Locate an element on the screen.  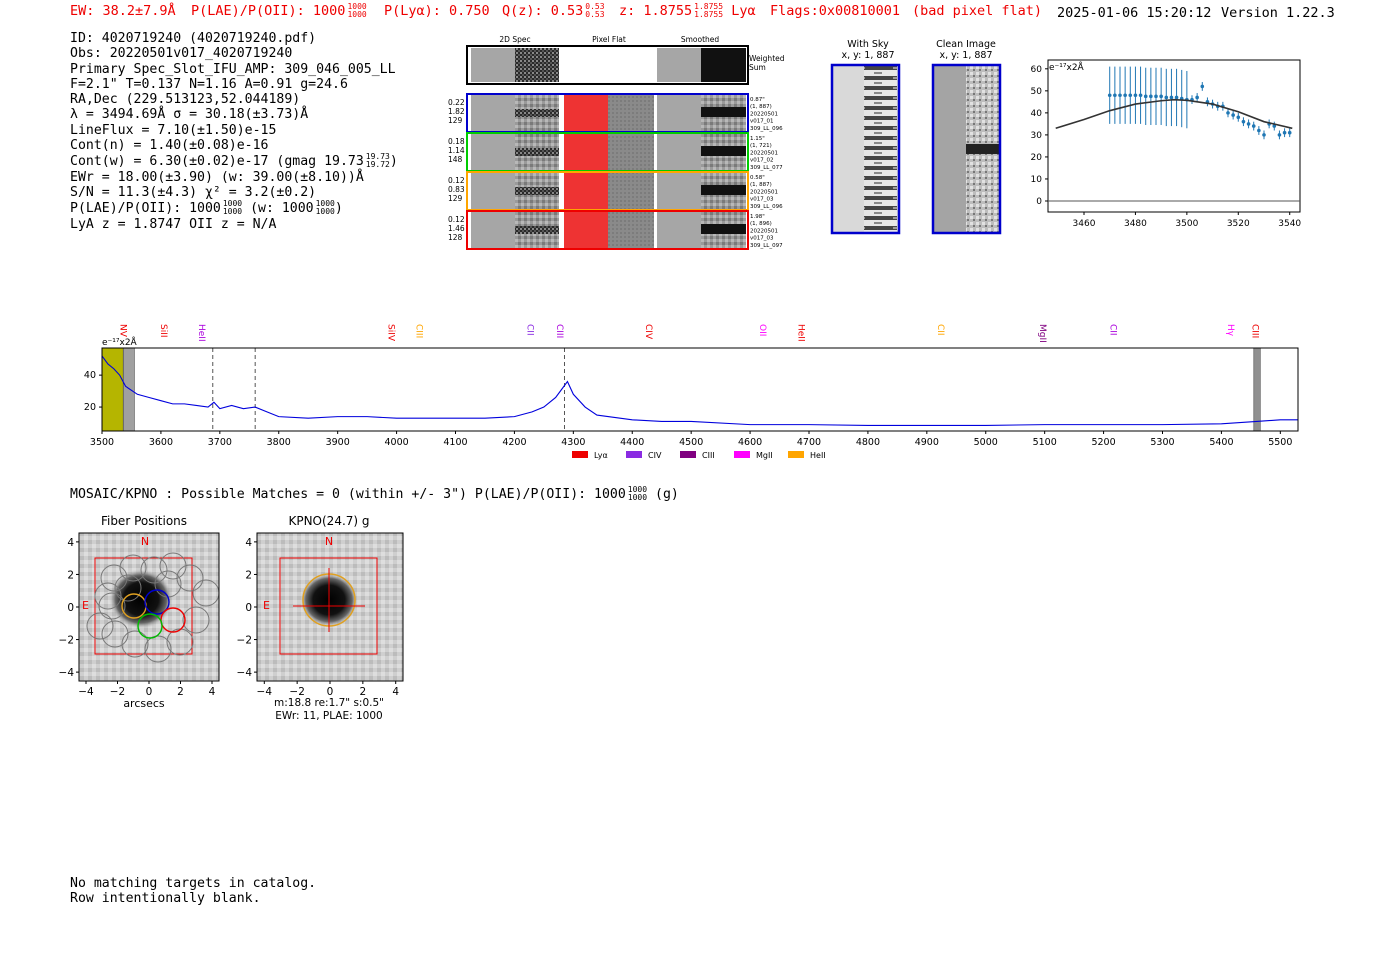
cutout-row-left-label: 0.18 is located at coordinates (456, 141).